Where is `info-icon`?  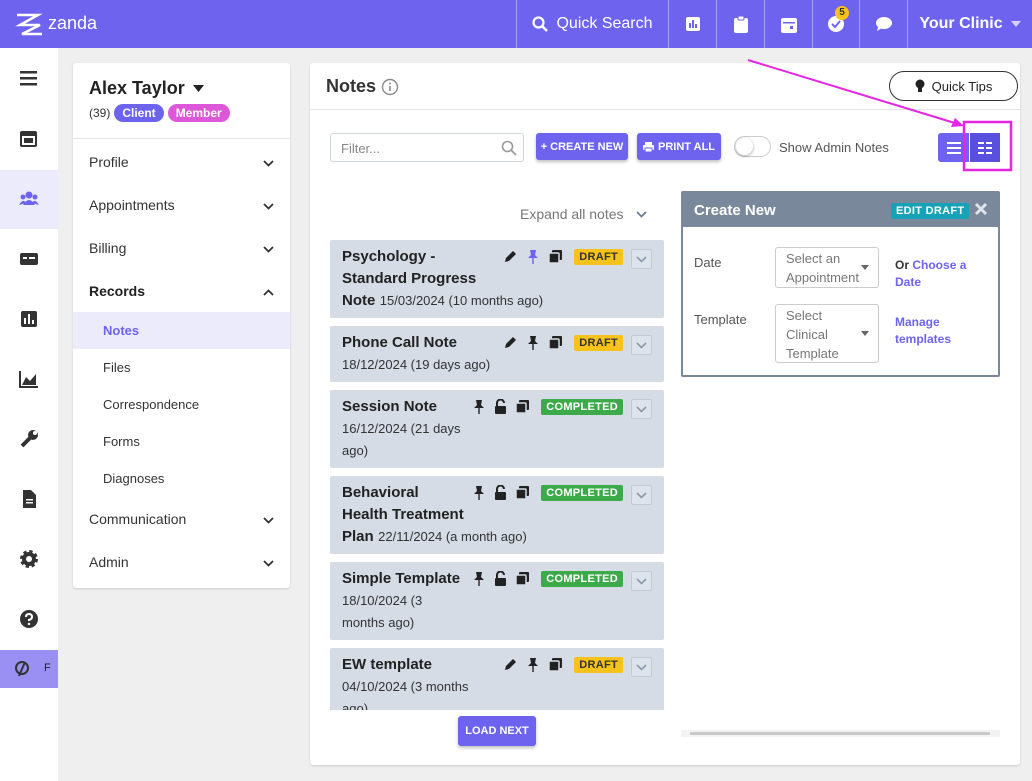
info-icon is located at coordinates (390, 87).